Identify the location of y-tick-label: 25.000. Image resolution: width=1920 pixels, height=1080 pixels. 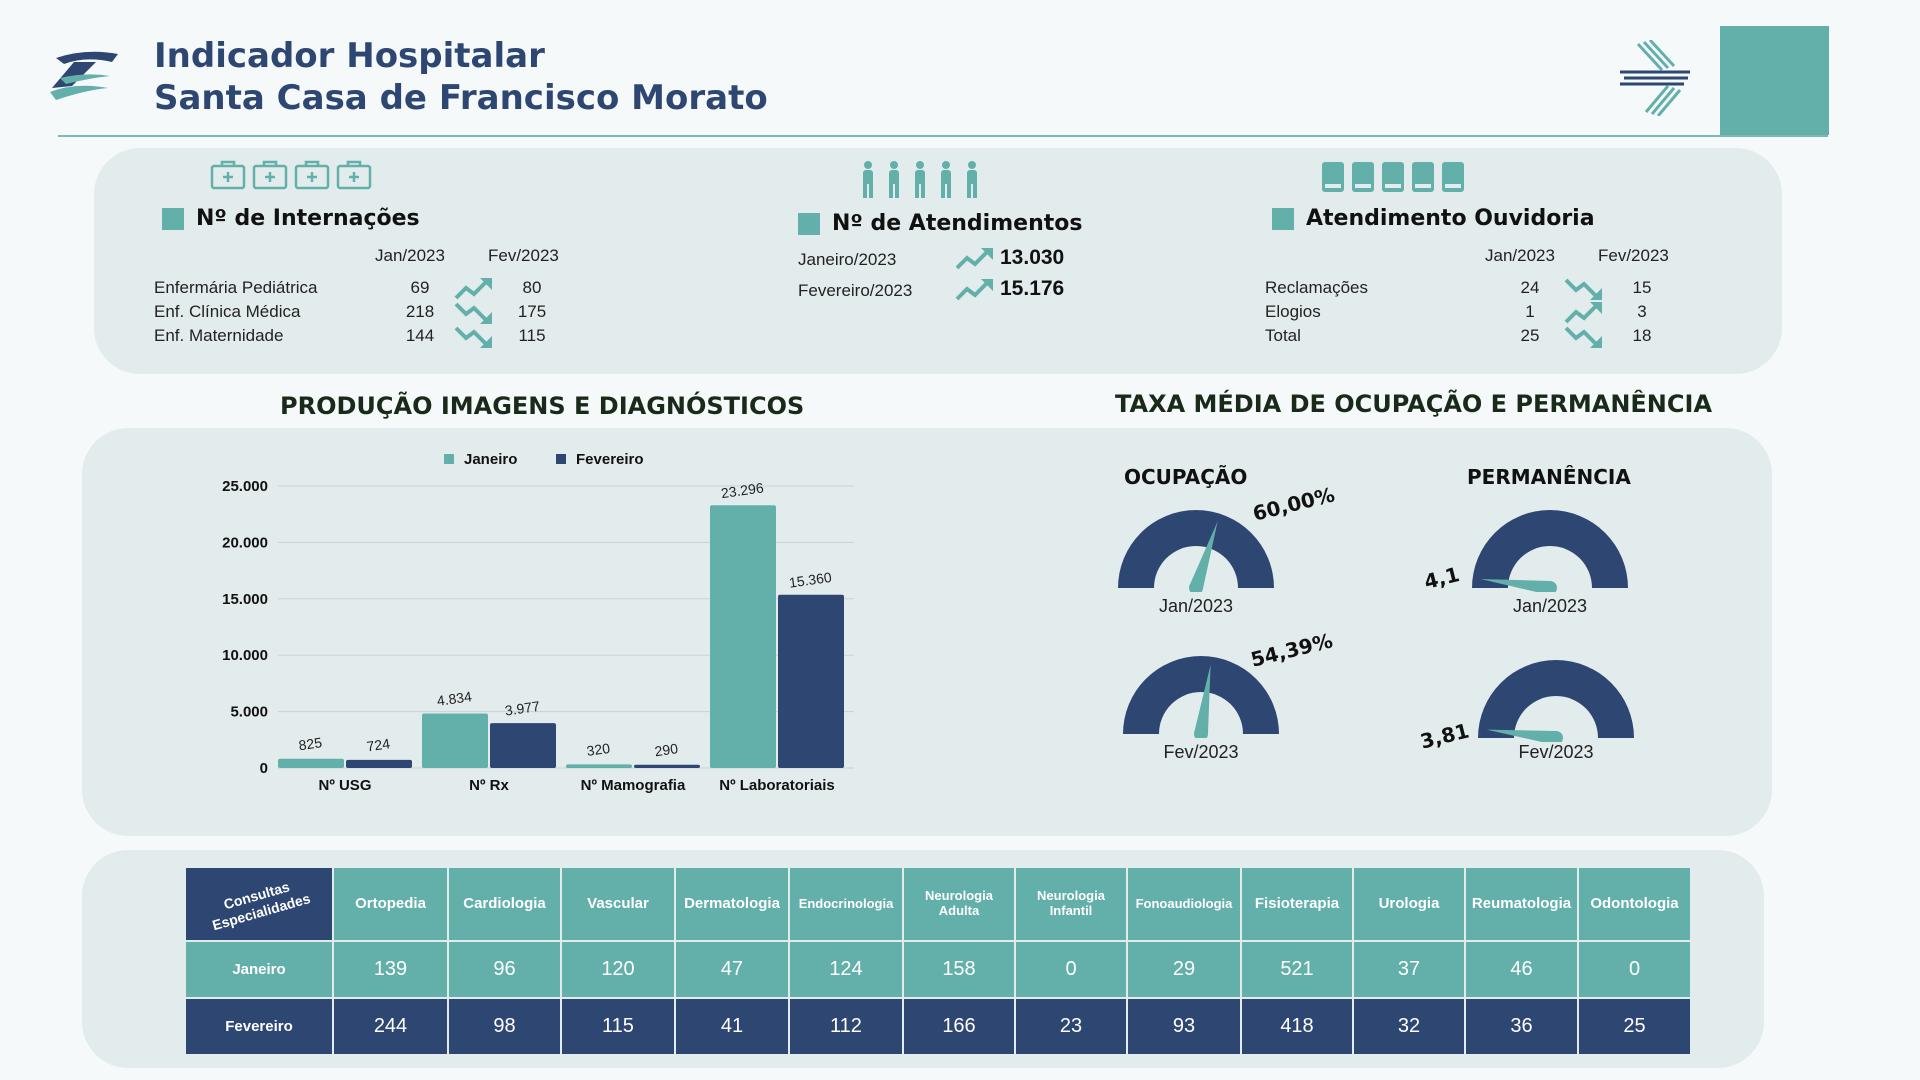
(245, 486).